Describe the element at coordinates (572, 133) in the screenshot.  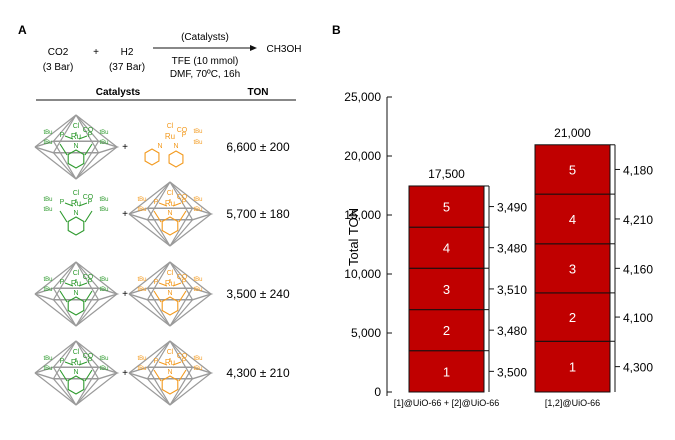
I see `bar-total-label: 21,000` at that location.